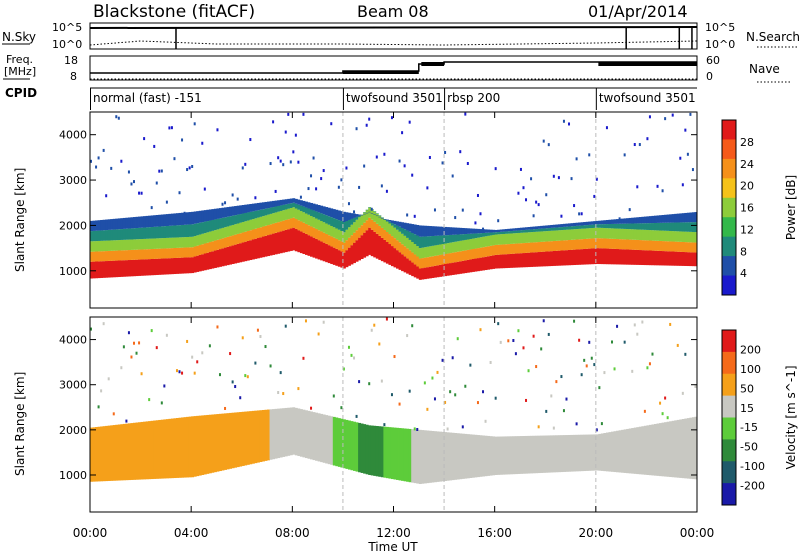  Describe the element at coordinates (747, 229) in the screenshot. I see `colorbar-tick-label: 12` at that location.